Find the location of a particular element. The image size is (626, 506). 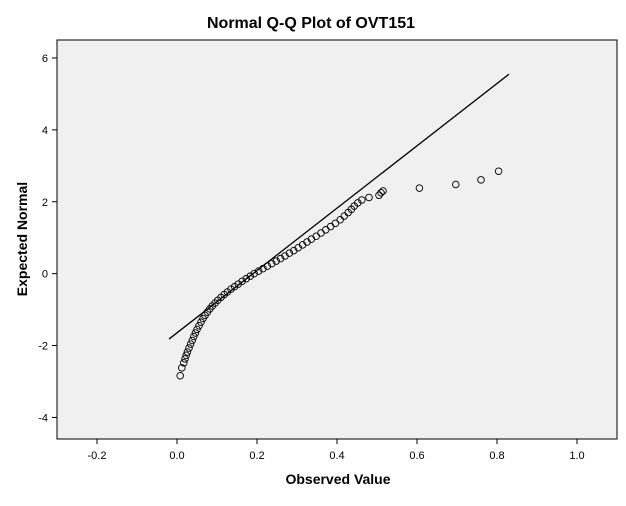

y-tick-label: -4 is located at coordinates (43, 418).